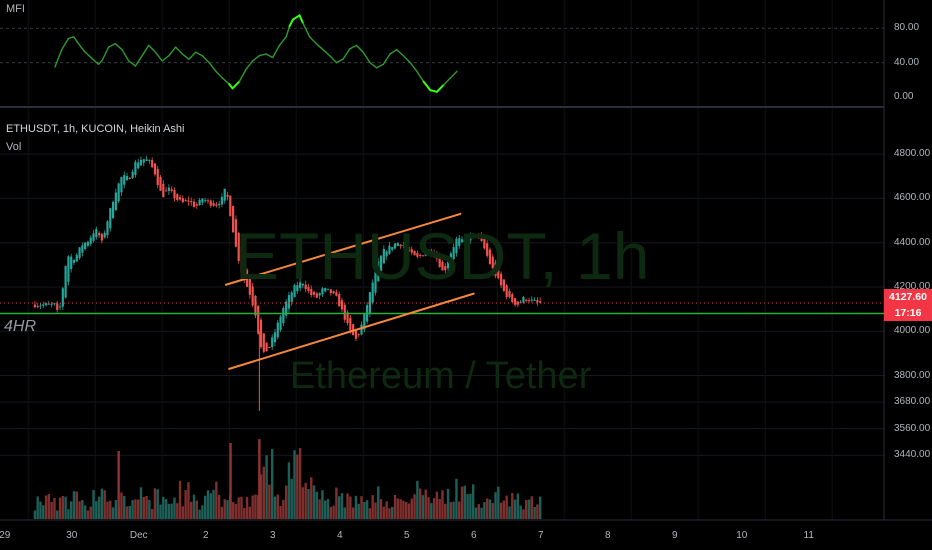 The height and width of the screenshot is (550, 932). I want to click on time-tick-label: 10, so click(742, 535).